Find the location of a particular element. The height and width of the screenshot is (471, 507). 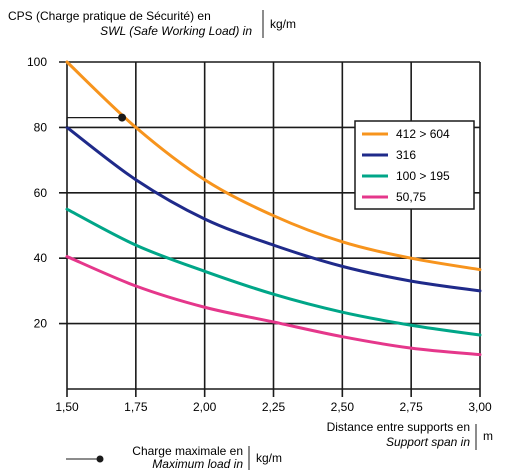

x-tick-label: 2,50 is located at coordinates (343, 407).